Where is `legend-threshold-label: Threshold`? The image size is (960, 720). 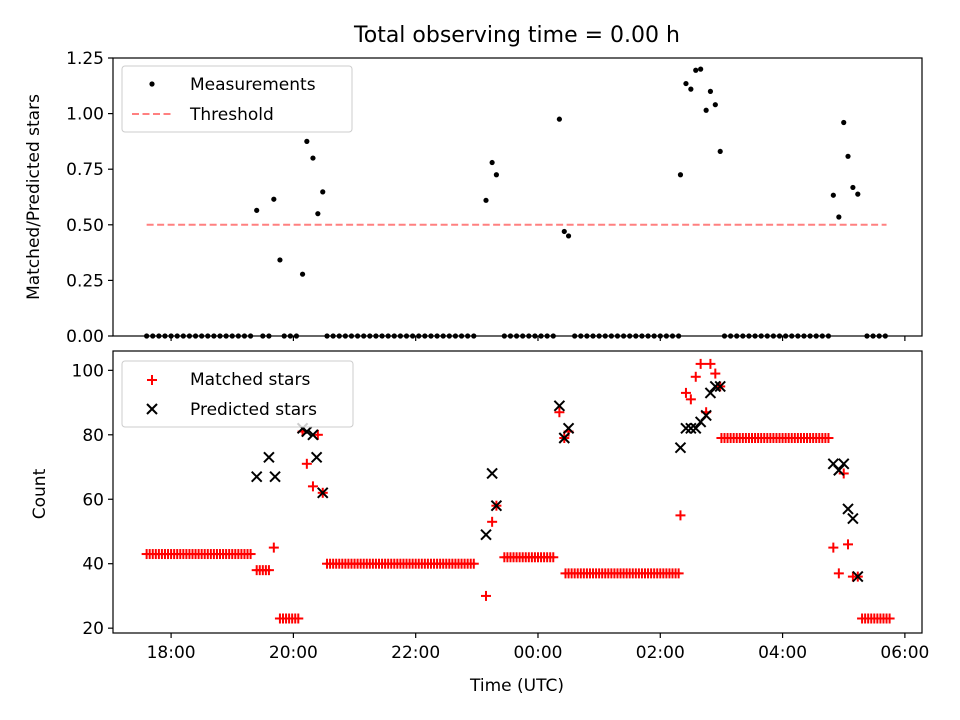
legend-threshold-label: Threshold is located at coordinates (231, 115).